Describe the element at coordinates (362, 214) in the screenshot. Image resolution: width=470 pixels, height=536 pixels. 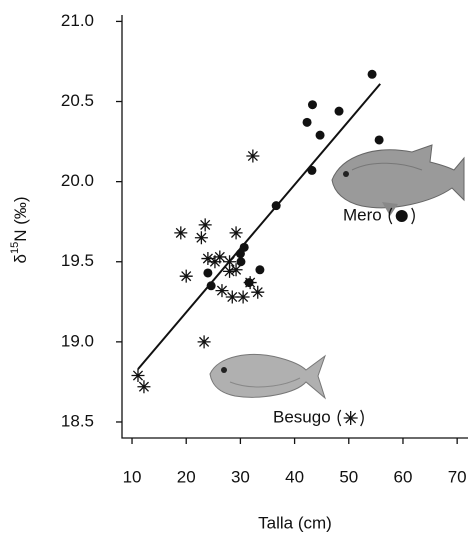
I see `legend-label: Mero` at that location.